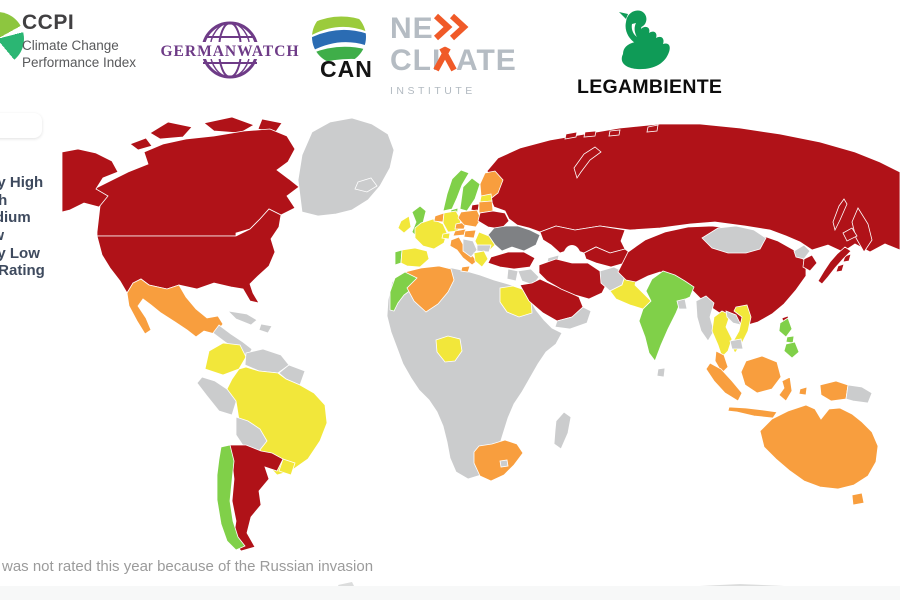 The height and width of the screenshot is (600, 900). I want to click on country-turkey, so click(511, 260).